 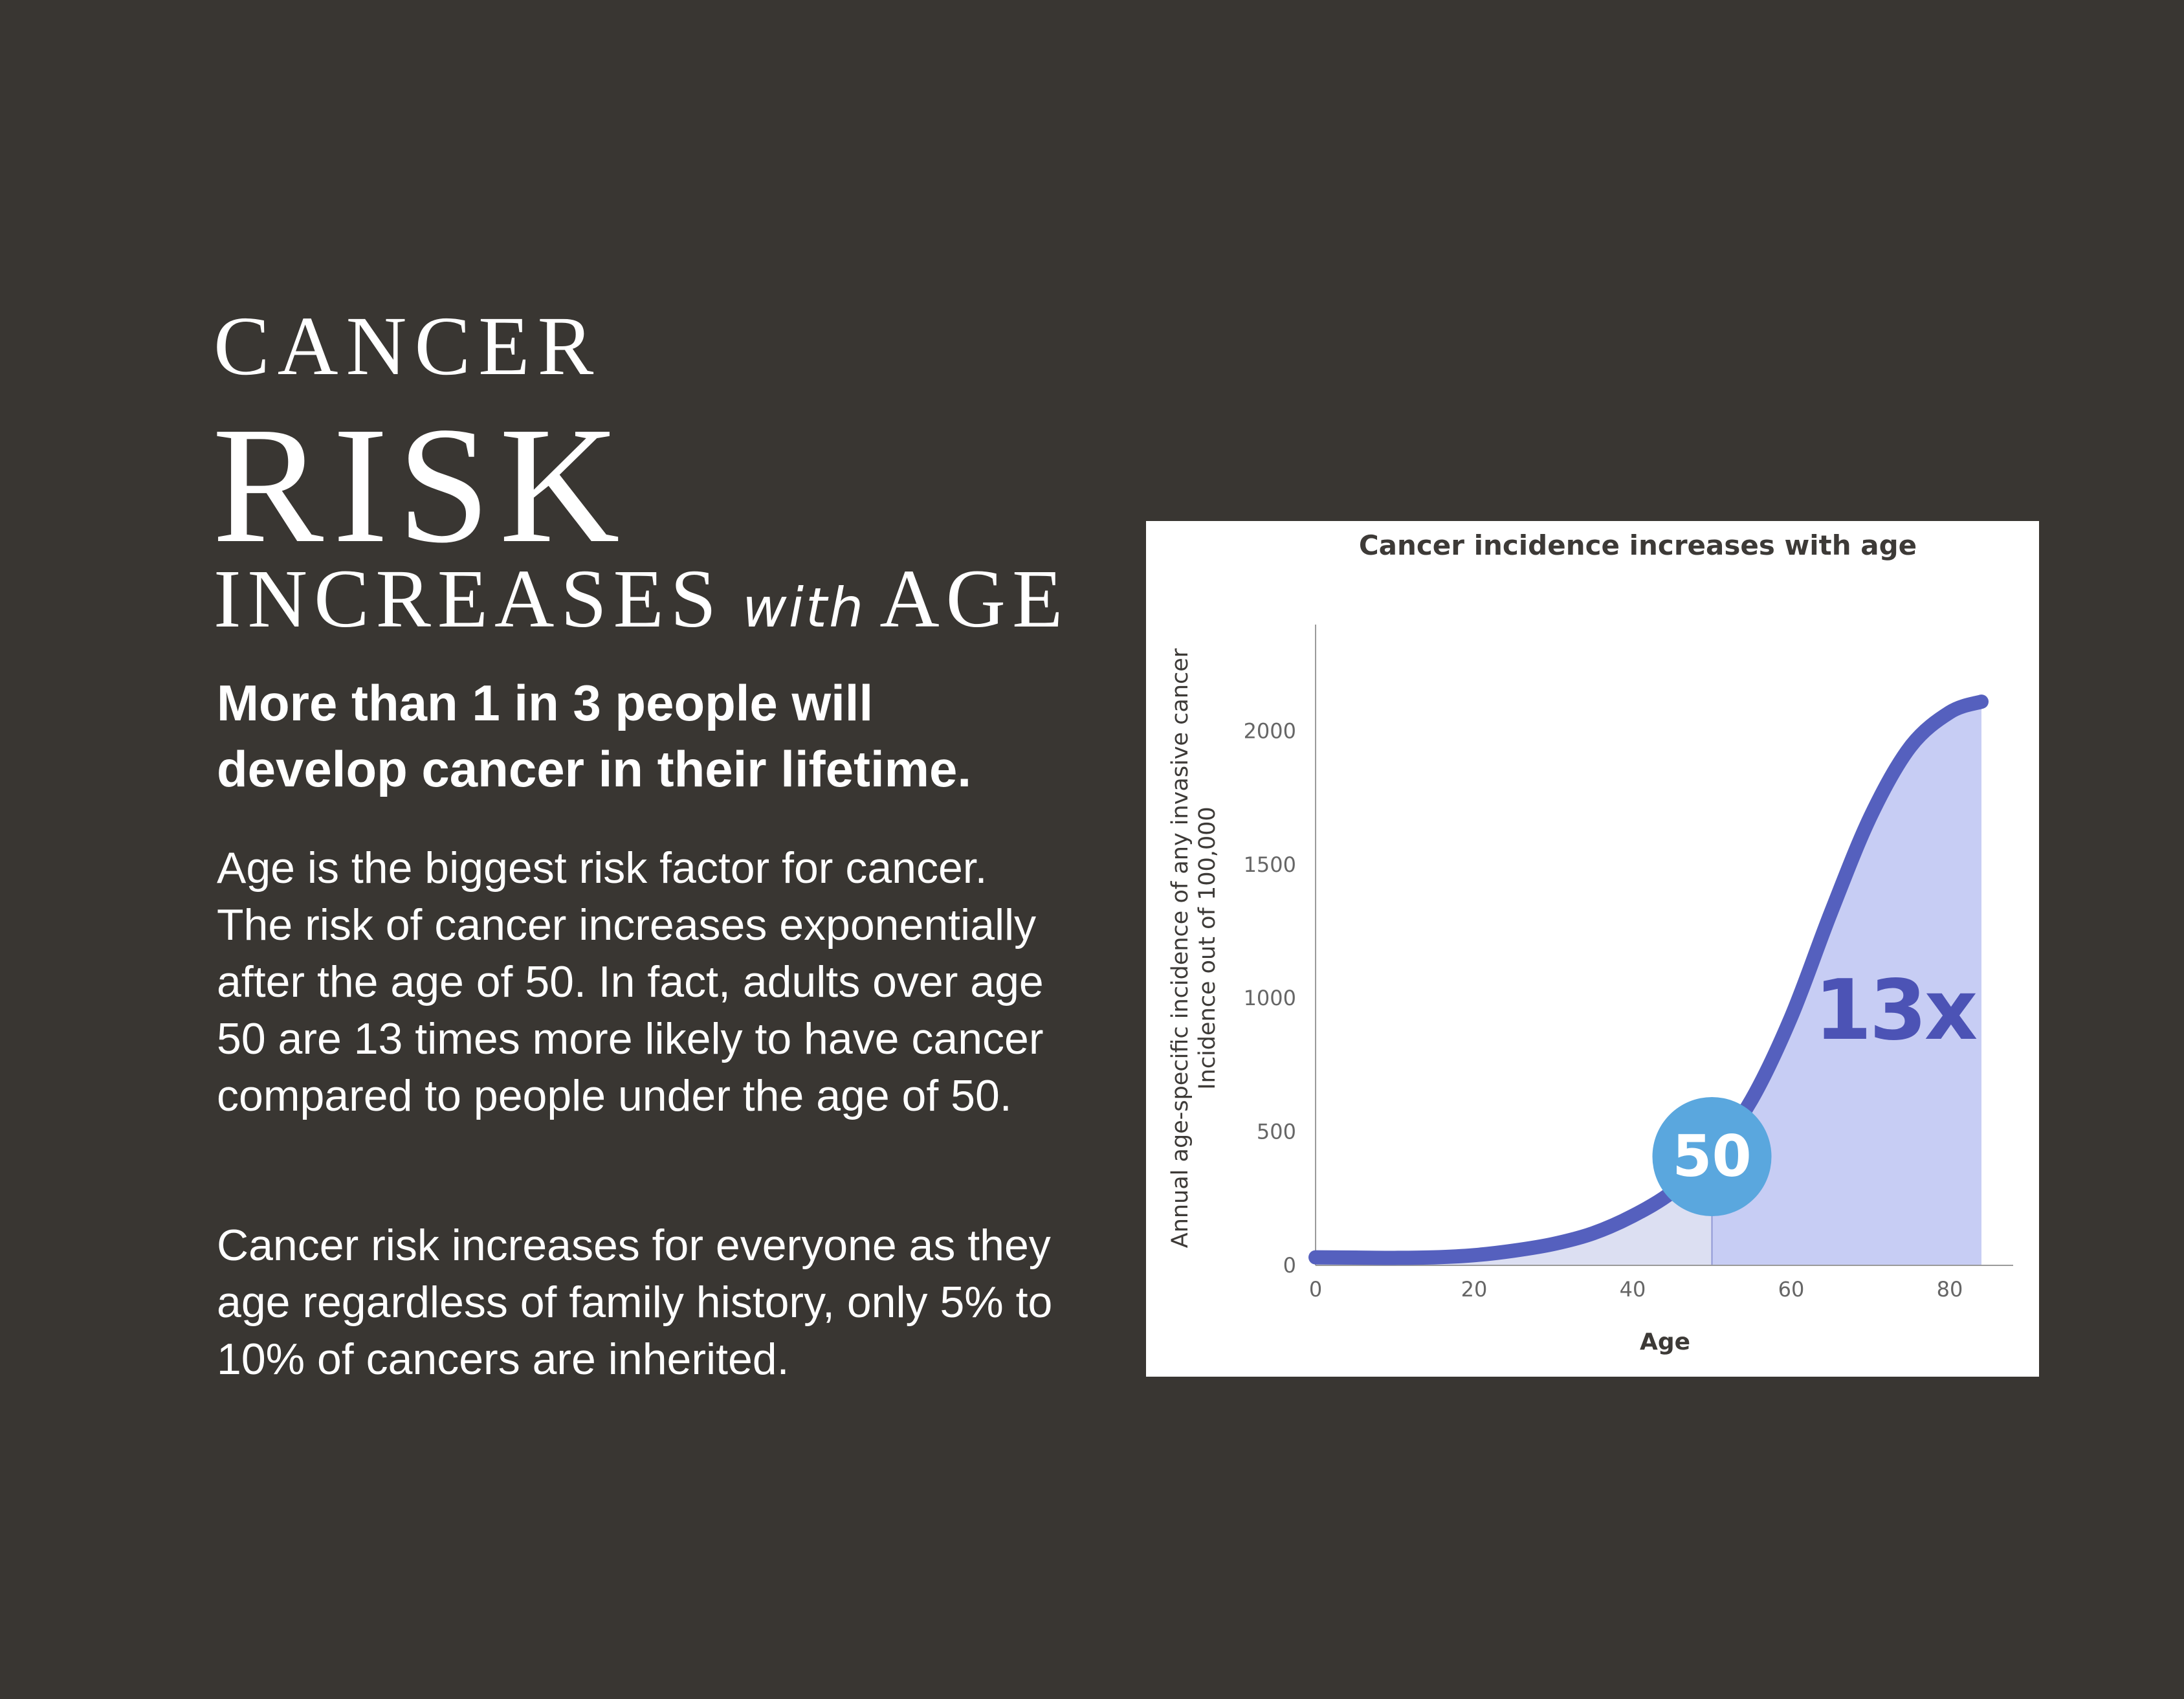 I want to click on y-tick-label: 0, so click(x=1289, y=1265).